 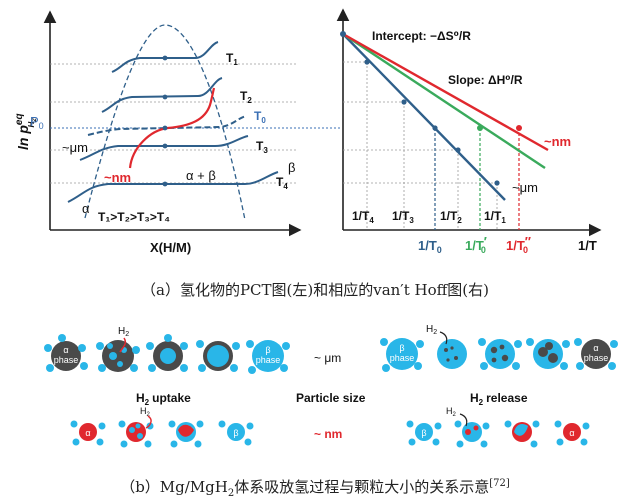 I want to click on release-particle-1: H2, so click(x=446, y=346).